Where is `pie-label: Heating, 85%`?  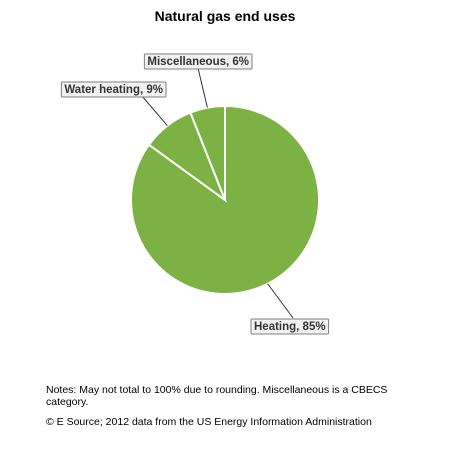
pie-label: Heating, 85% is located at coordinates (290, 326).